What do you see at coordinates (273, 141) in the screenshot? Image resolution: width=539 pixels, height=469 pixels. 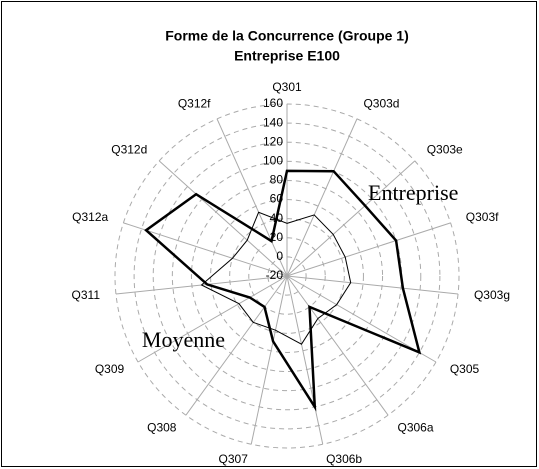 I see `y-tick-label: 120` at bounding box center [273, 141].